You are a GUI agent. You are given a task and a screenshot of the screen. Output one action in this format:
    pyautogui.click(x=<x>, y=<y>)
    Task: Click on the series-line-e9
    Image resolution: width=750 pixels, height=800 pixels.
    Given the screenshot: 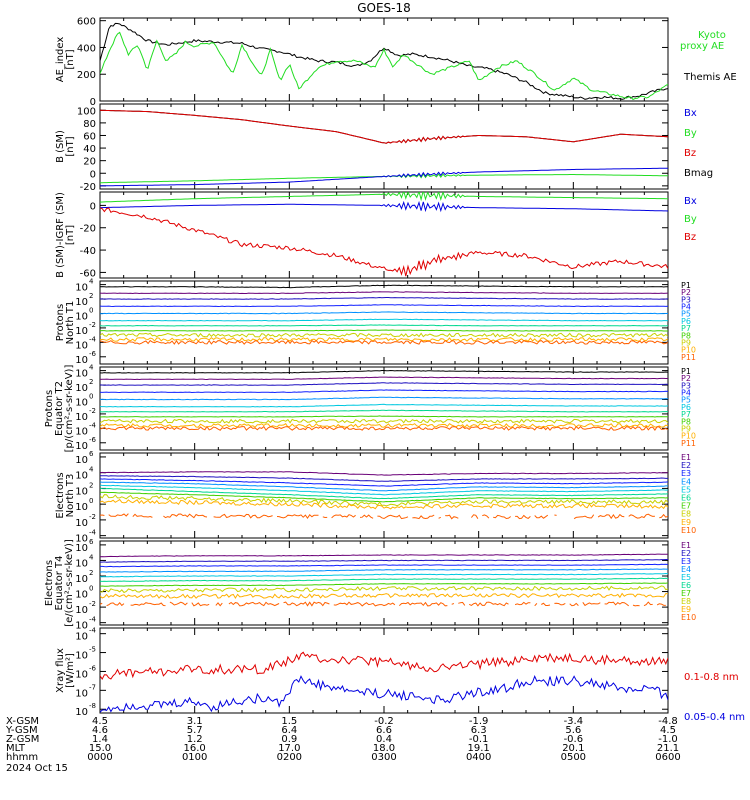 What is the action you would take?
    pyautogui.click(x=384, y=504)
    